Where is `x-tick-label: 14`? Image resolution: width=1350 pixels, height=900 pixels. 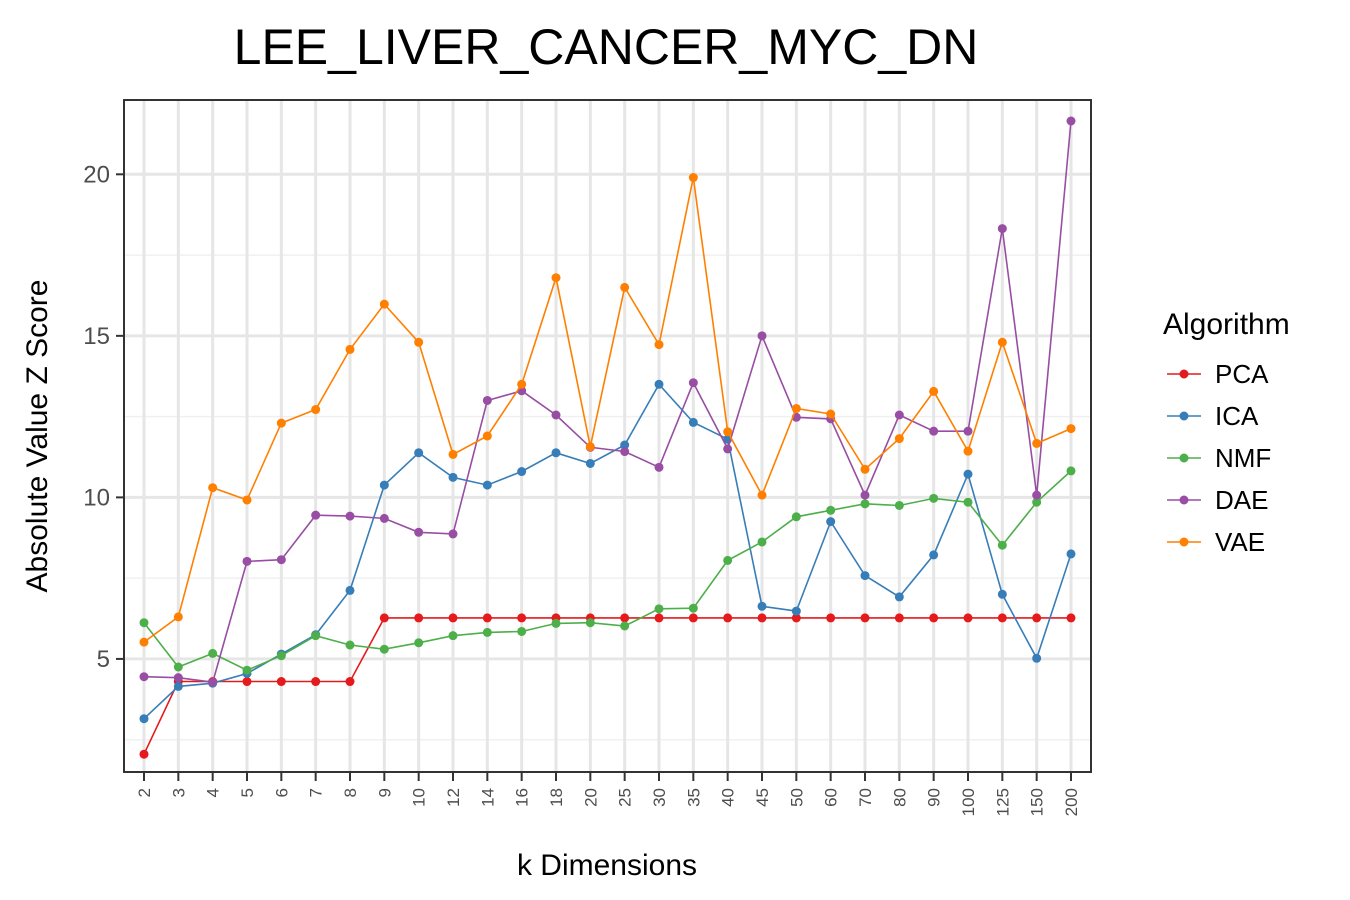
x-tick-label: 14 is located at coordinates (487, 797).